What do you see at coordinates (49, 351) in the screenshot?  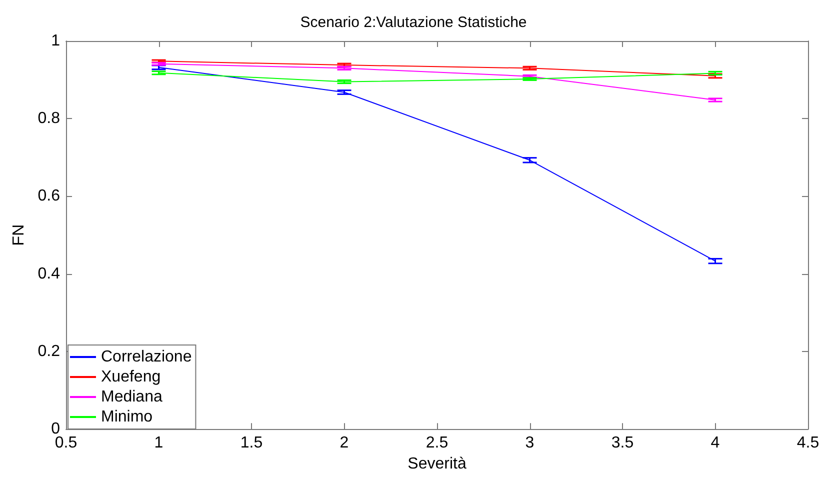 I see `y-tick-label: 0.2` at bounding box center [49, 351].